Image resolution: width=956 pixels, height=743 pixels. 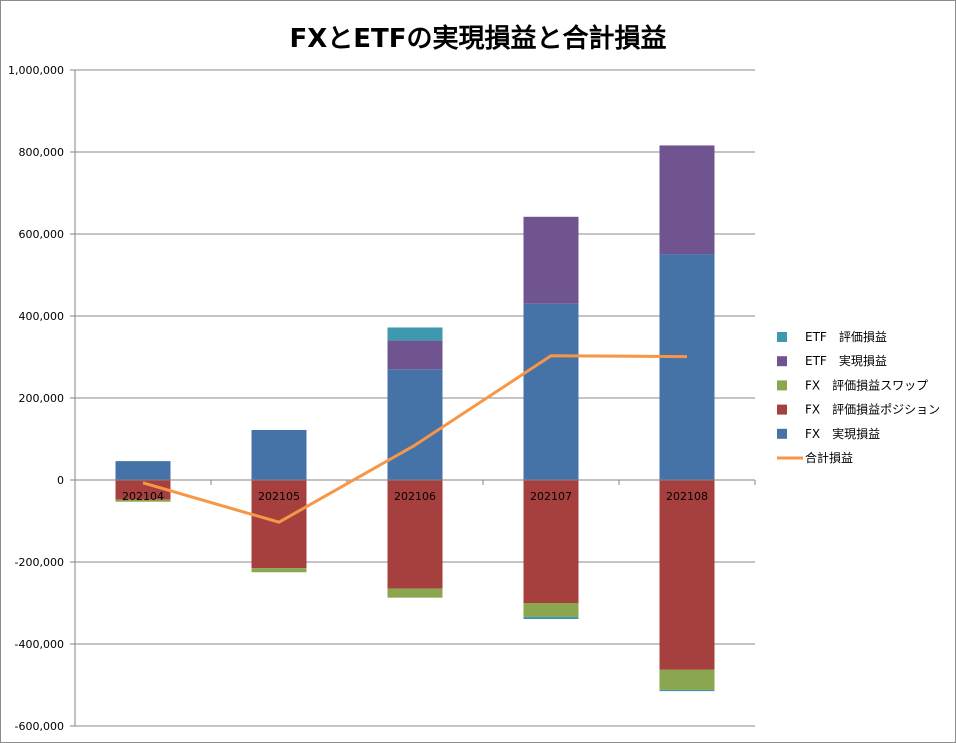 What do you see at coordinates (60, 480) in the screenshot?
I see `y-tick-label: 0` at bounding box center [60, 480].